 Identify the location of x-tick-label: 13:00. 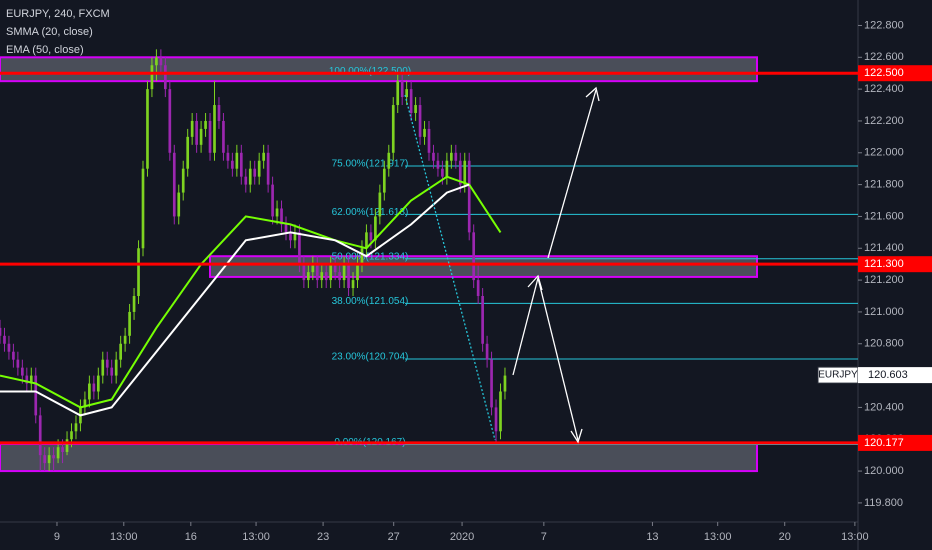
(256, 537).